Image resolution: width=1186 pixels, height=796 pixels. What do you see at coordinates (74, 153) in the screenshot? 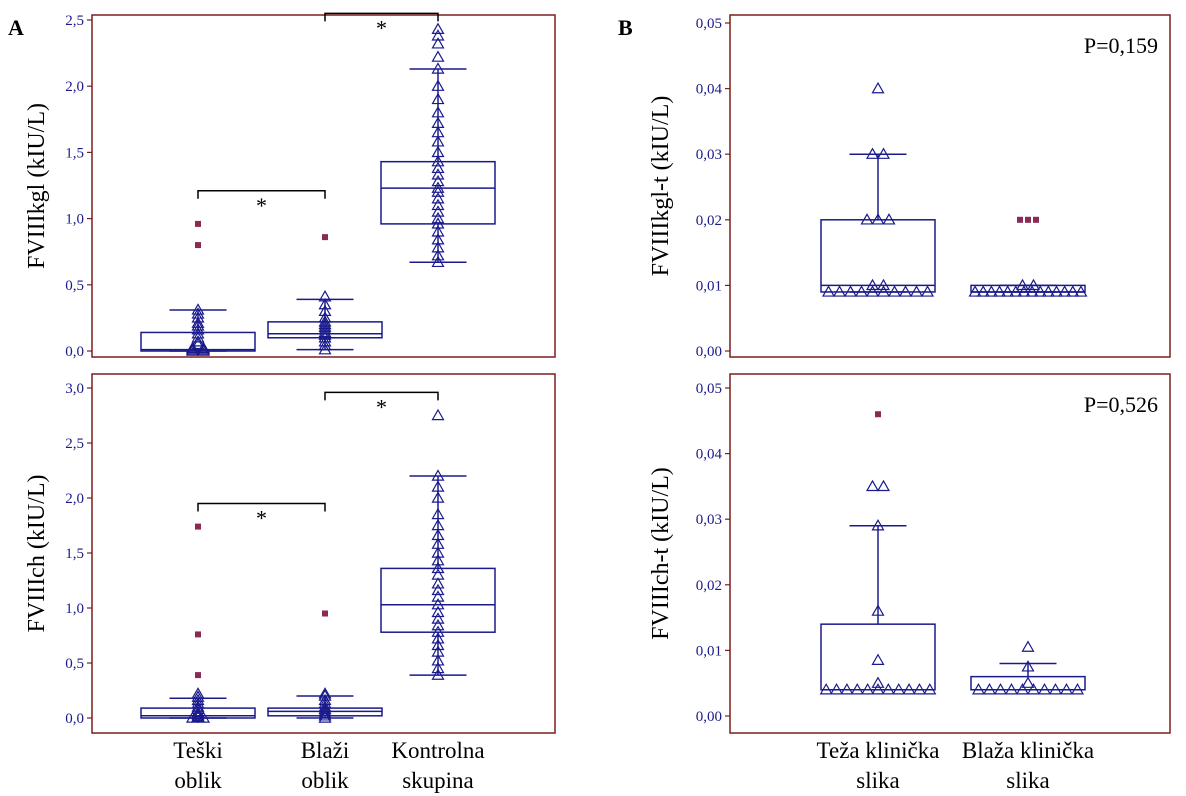
I see `y-tick-label: 1,5` at bounding box center [74, 153].